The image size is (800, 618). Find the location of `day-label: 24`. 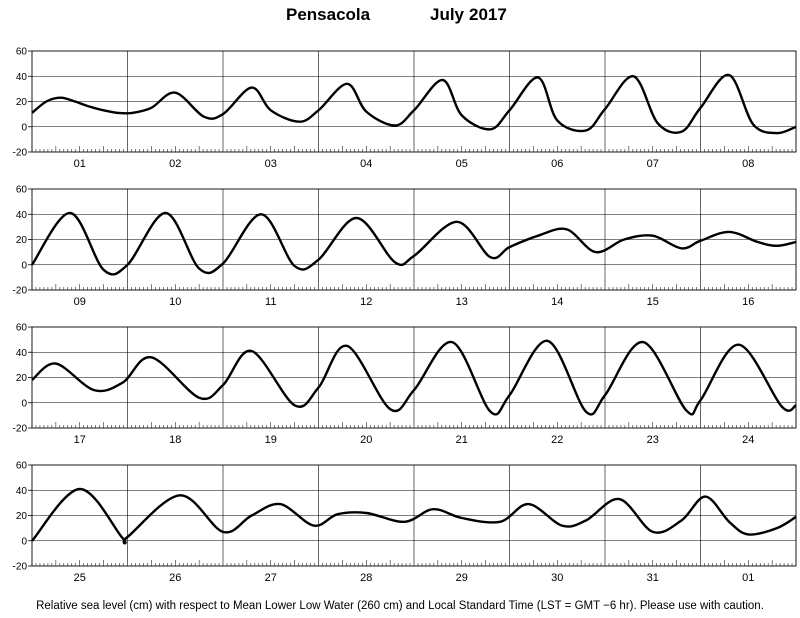

day-label: 24 is located at coordinates (748, 440).